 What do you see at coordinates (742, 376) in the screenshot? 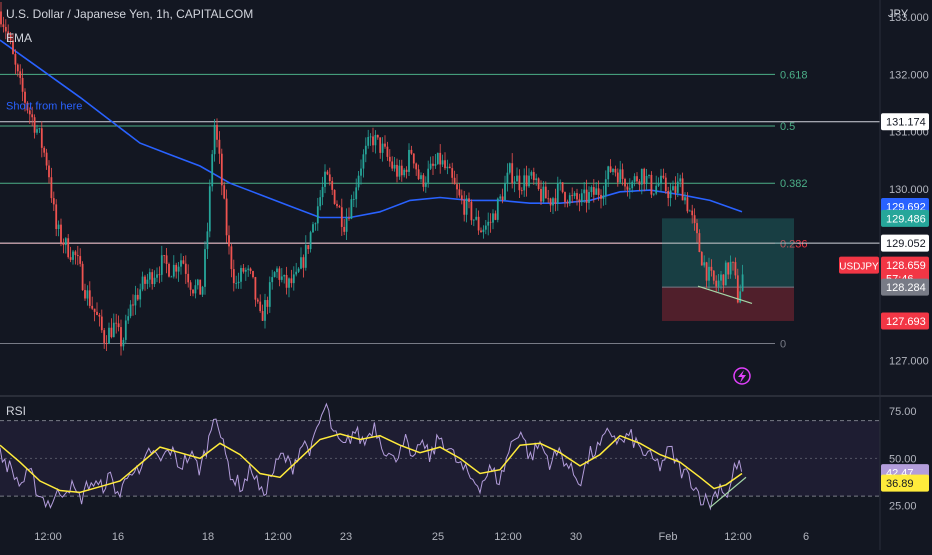
I see `lightning-icon` at bounding box center [742, 376].